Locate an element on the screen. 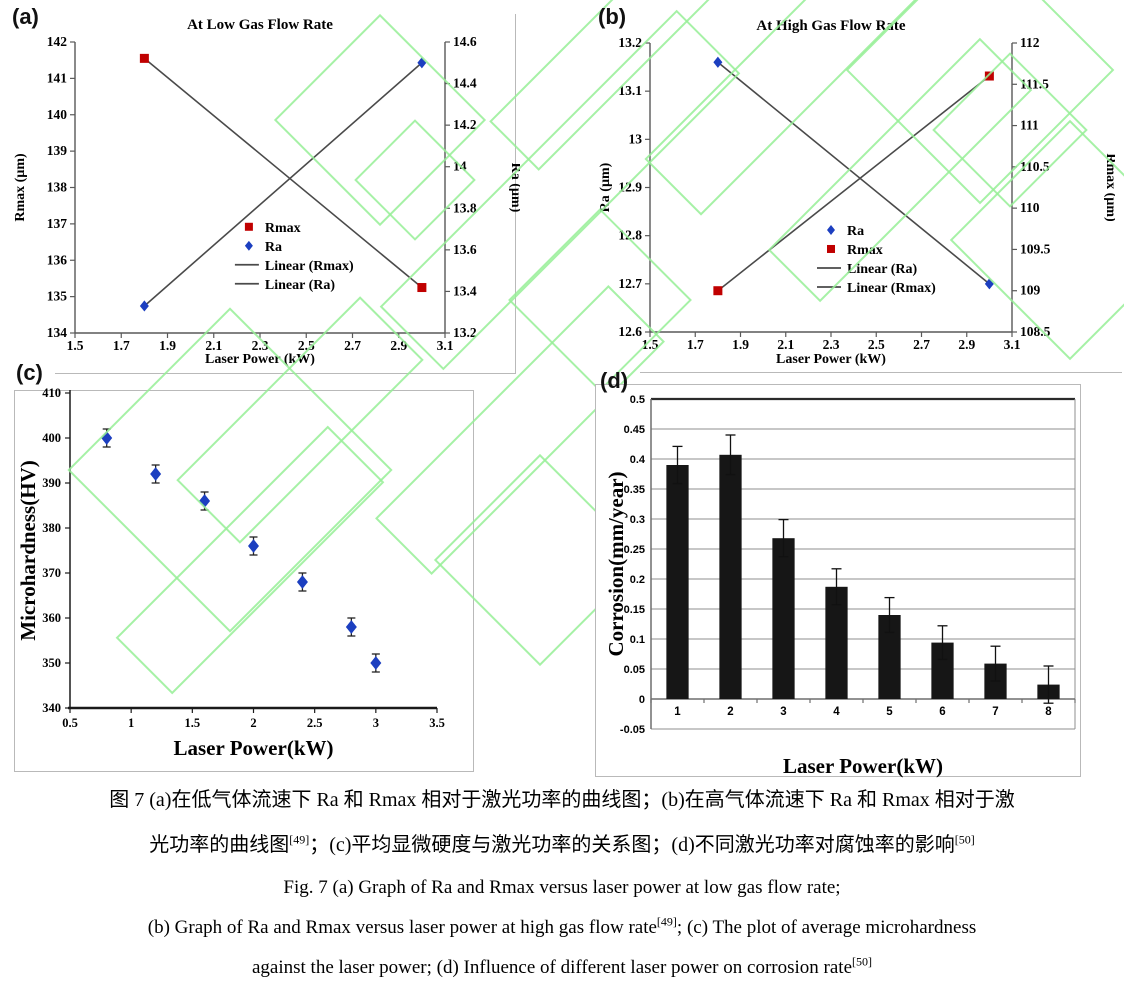  x-category-label: 2 is located at coordinates (730, 712).